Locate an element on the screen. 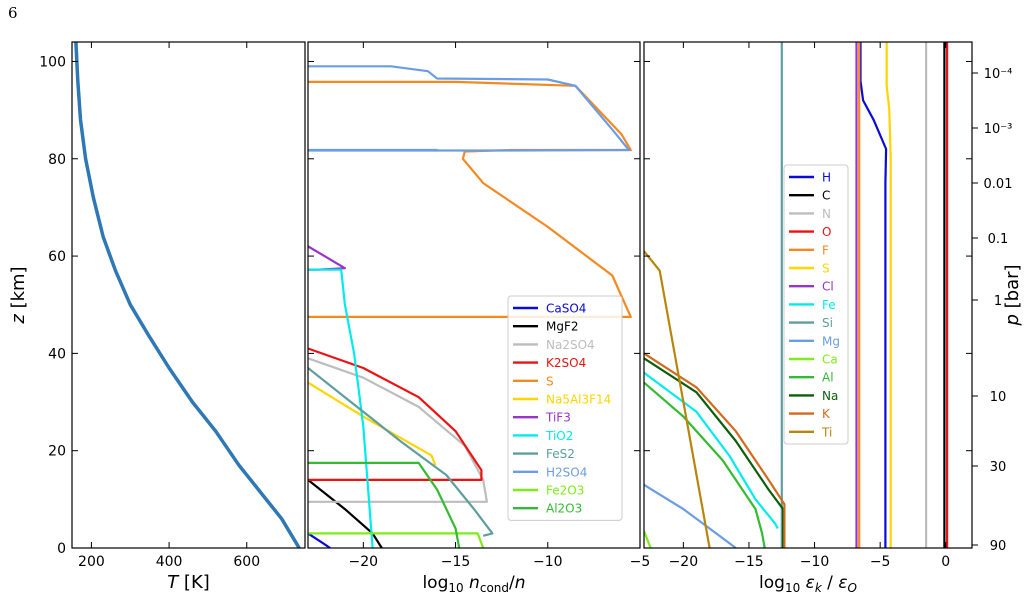 This screenshot has width=1030, height=606. series-line-al2o3 is located at coordinates (384, 504).